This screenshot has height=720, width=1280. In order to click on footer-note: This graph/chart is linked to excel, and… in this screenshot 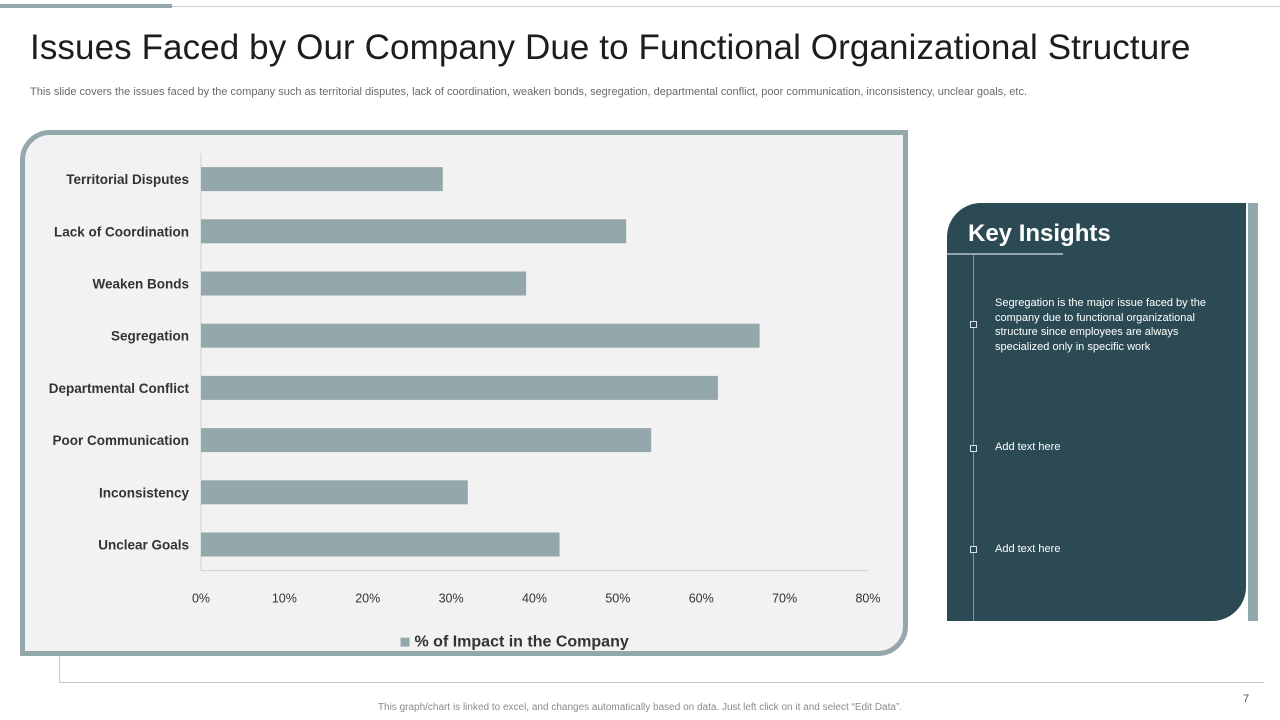, I will do `click(640, 707)`.